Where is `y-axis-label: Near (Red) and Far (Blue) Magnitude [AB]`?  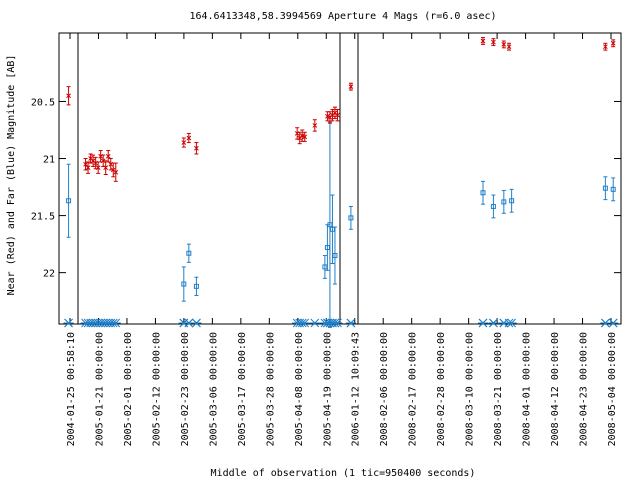 y-axis-label: Near (Red) and Far (Blue) Magnitude [AB] is located at coordinates (11, 175).